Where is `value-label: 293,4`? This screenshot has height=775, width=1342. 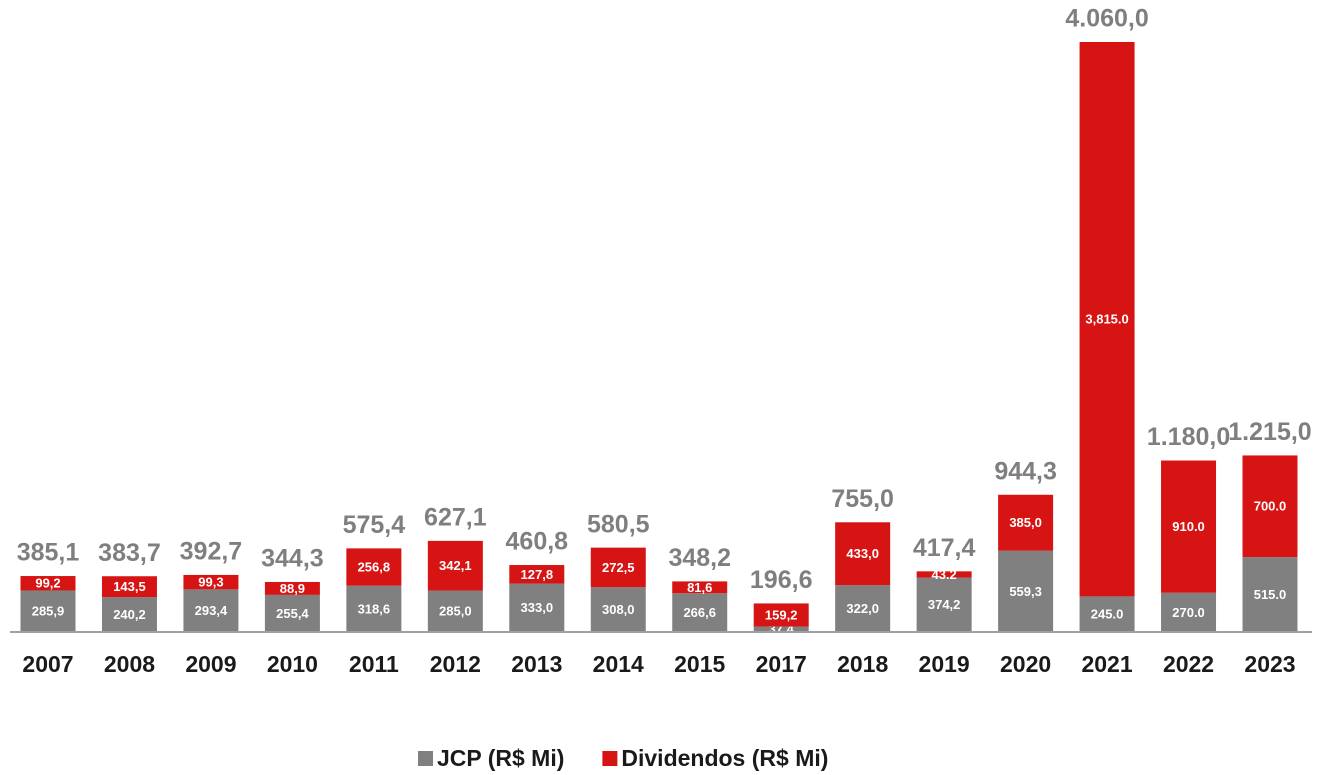 value-label: 293,4 is located at coordinates (211, 610).